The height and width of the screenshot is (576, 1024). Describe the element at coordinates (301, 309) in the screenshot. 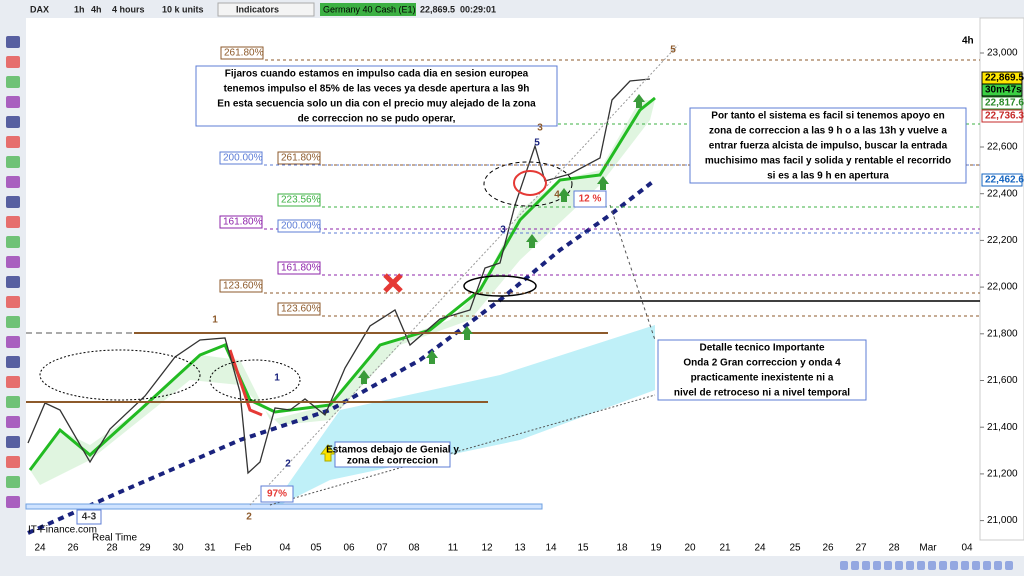

I see `fib-label: 123.60%` at that location.